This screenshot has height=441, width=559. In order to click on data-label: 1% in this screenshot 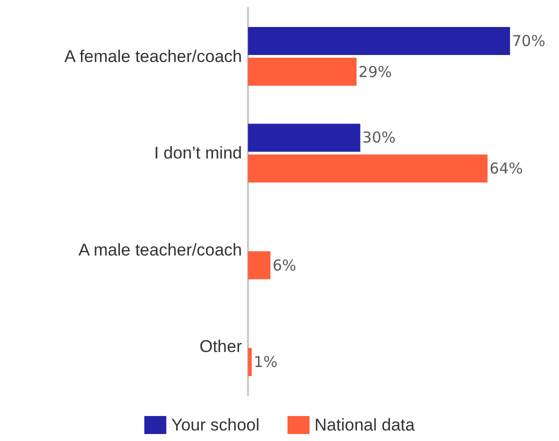, I will do `click(266, 362)`.